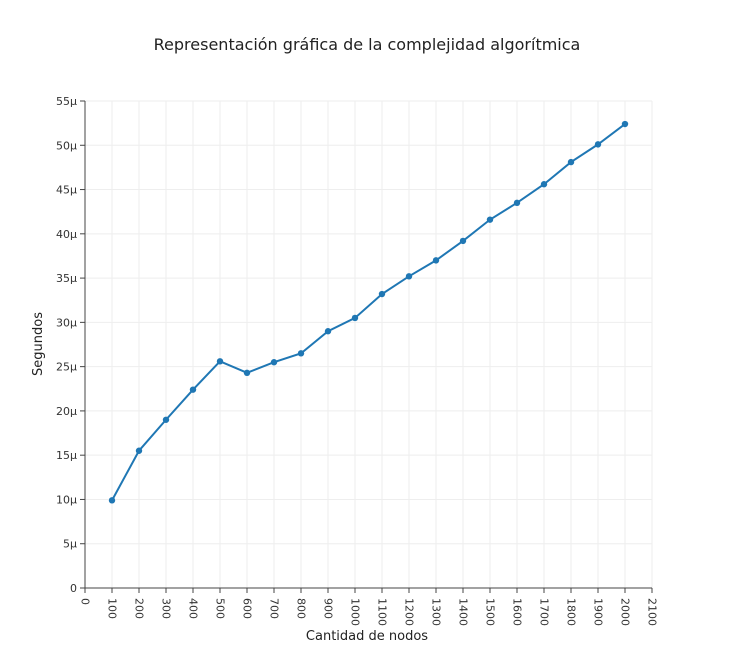 The image size is (734, 668). Describe the element at coordinates (66, 278) in the screenshot. I see `y-tick-label: 35µ` at that location.